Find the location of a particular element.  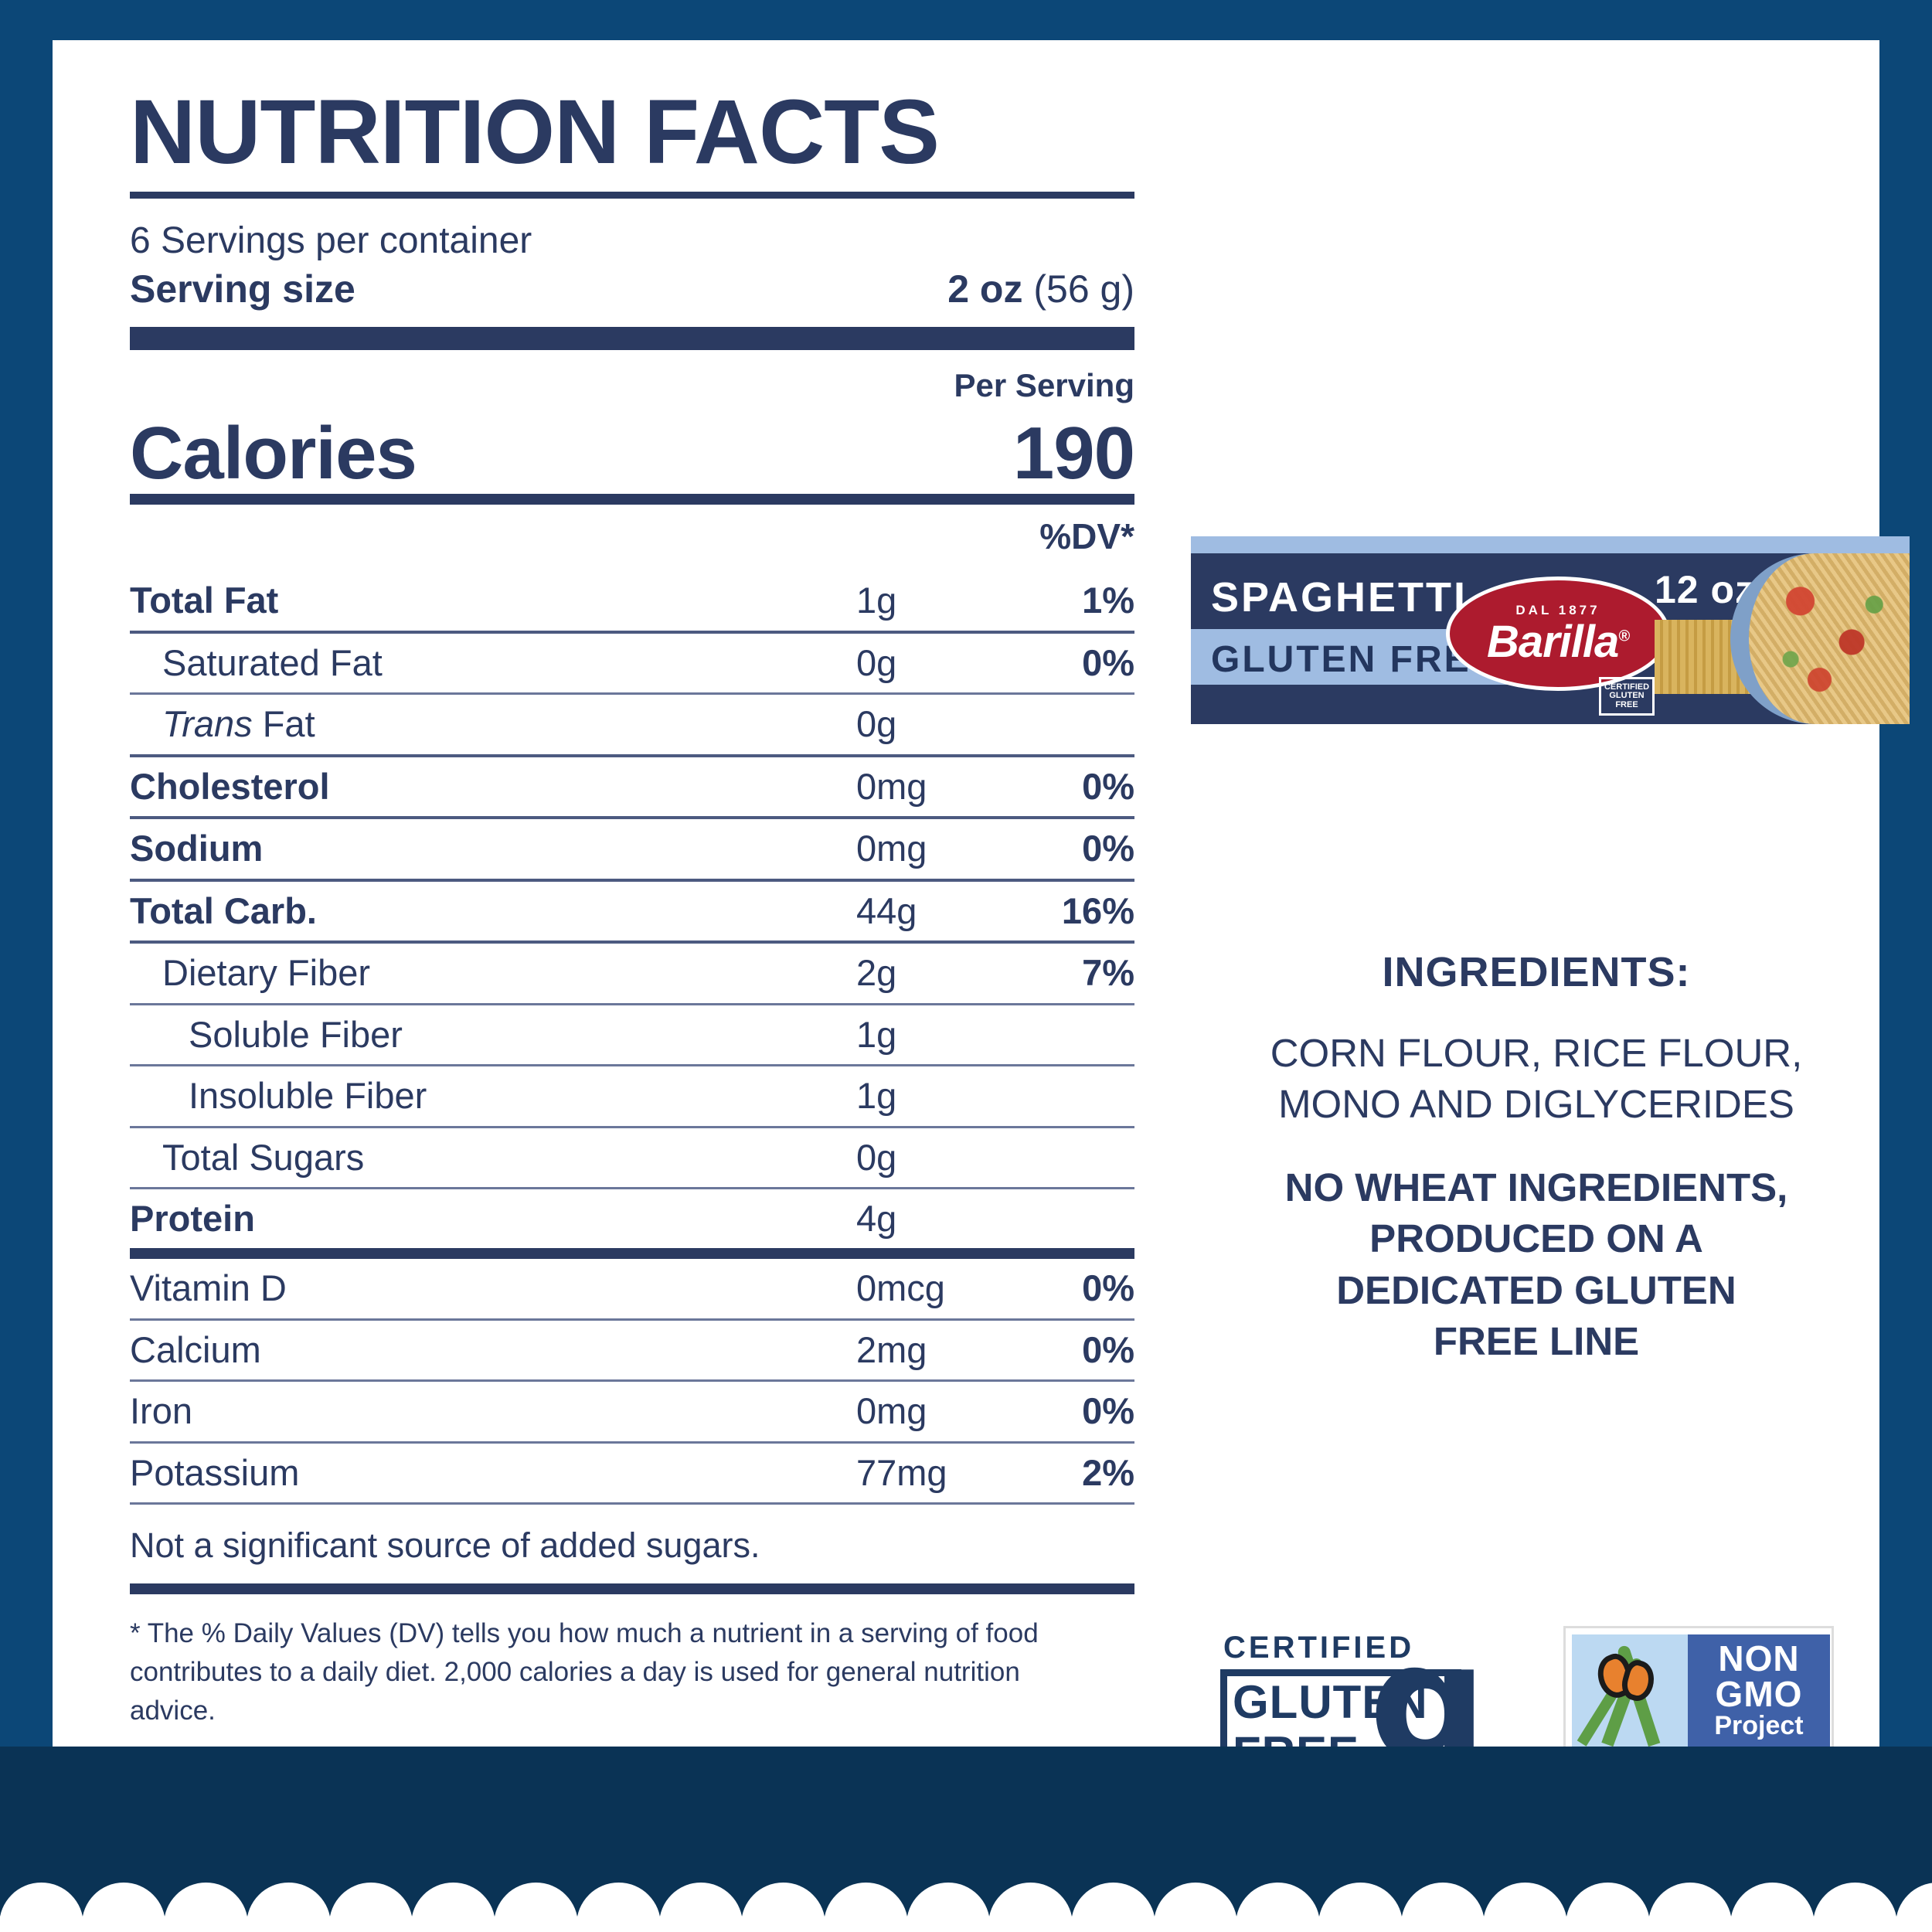

title-rule is located at coordinates (632, 196).